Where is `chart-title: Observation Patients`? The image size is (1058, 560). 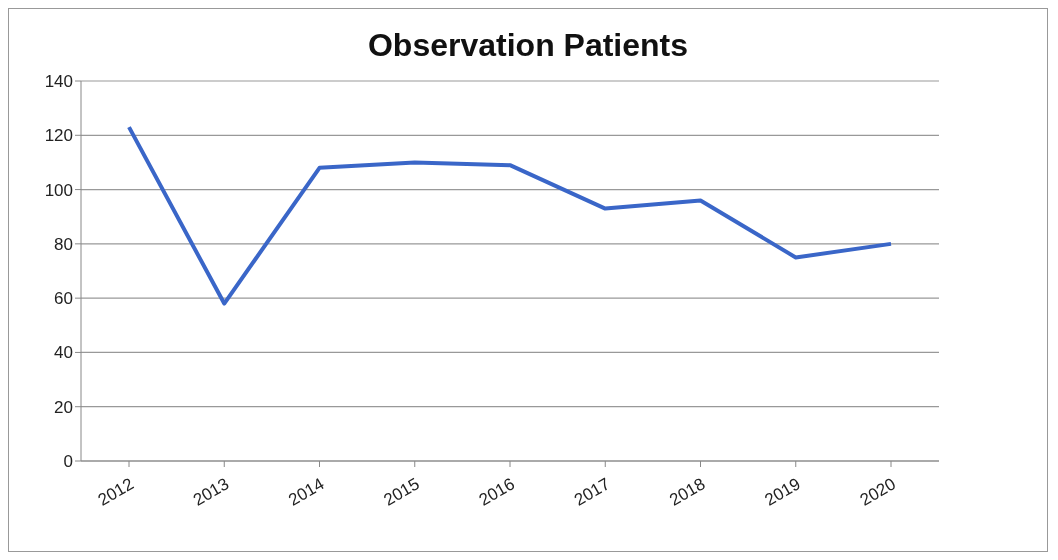 chart-title: Observation Patients is located at coordinates (528, 46).